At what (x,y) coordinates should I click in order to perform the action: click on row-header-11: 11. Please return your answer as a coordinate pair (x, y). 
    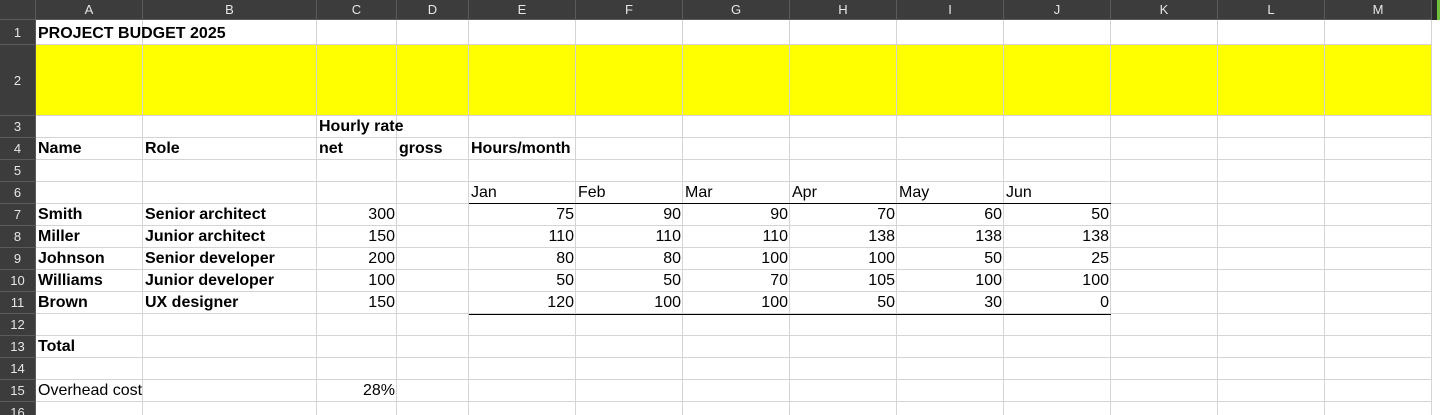
    Looking at the image, I should click on (18, 303).